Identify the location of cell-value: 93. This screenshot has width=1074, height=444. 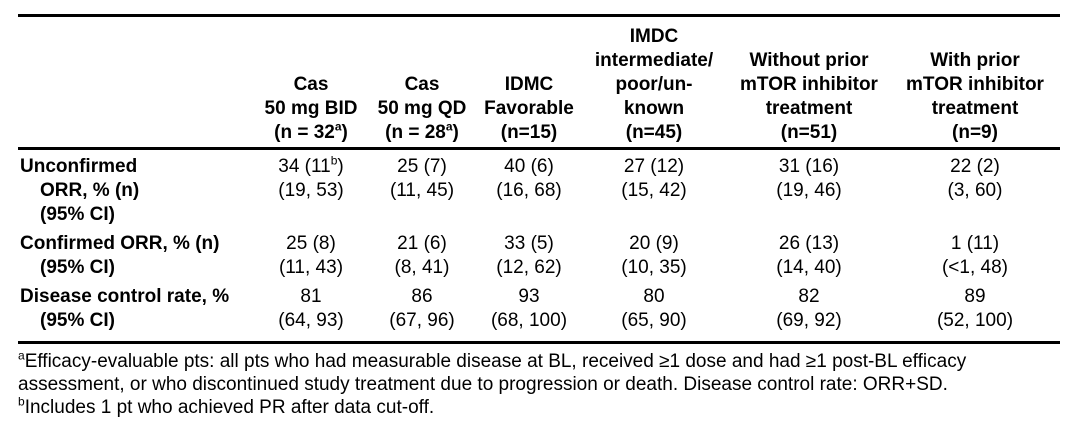
(529, 297).